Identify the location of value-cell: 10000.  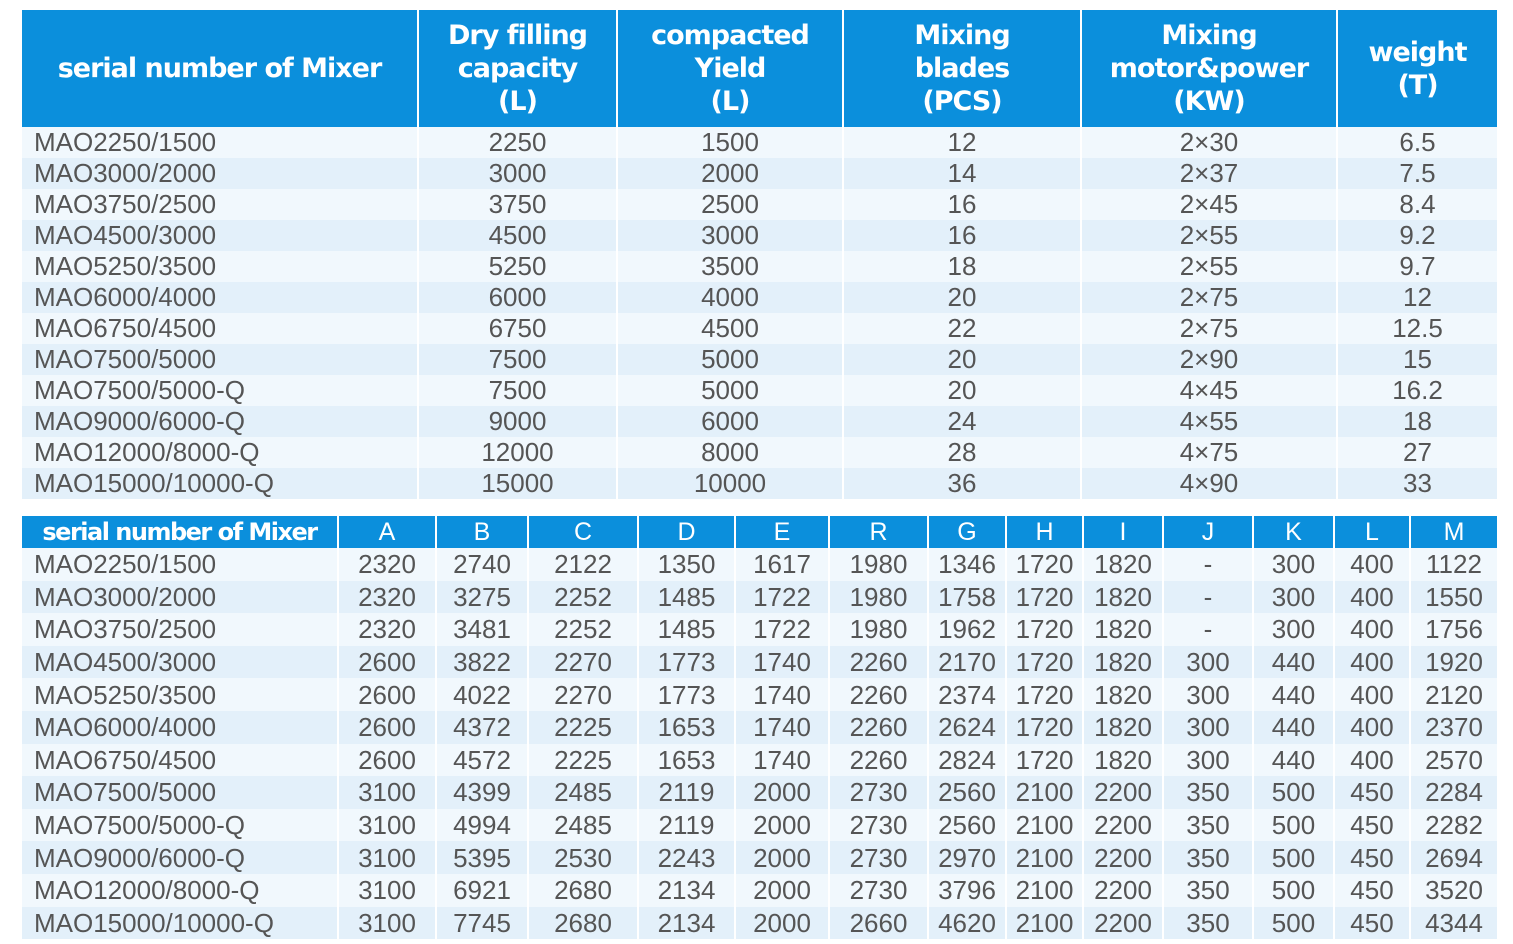
(730, 483).